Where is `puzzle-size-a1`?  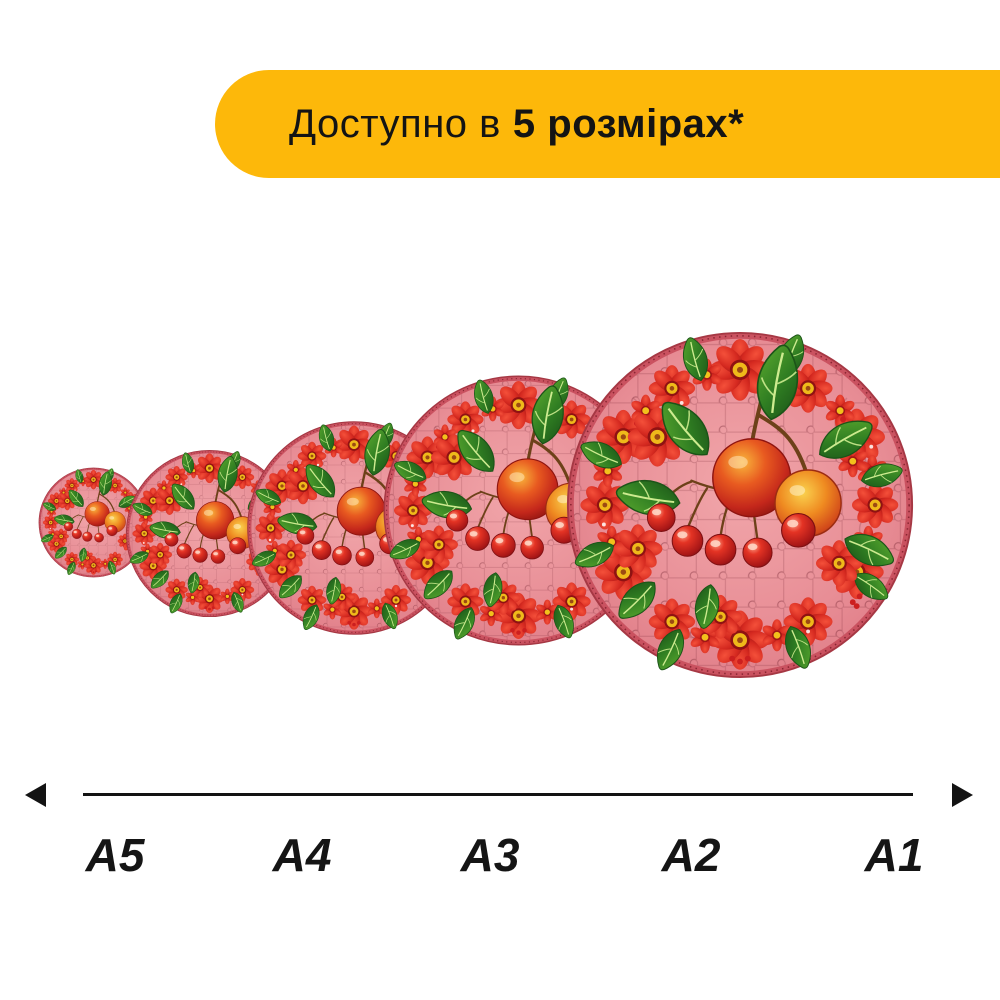
puzzle-size-a1 is located at coordinates (740, 505).